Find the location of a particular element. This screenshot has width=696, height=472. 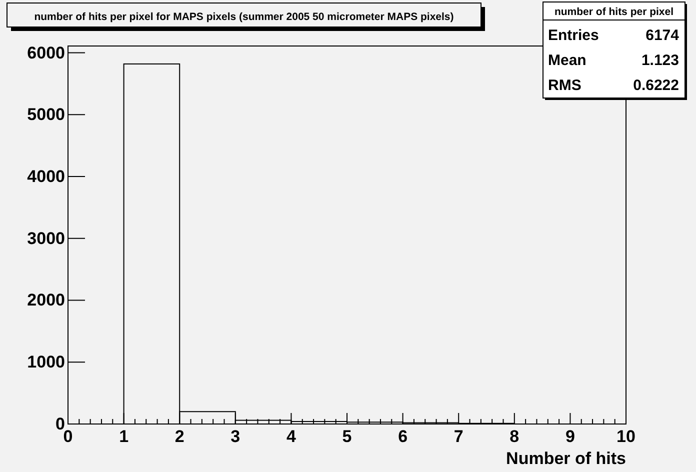

text: Entries is located at coordinates (573, 35).